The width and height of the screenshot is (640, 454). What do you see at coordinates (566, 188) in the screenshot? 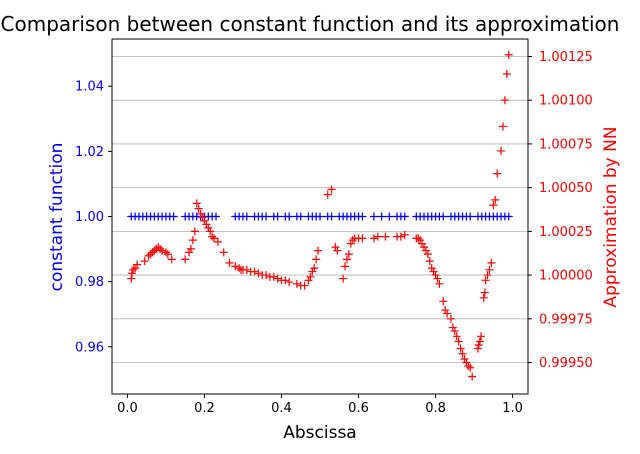
I see `right-y-tick-label: 1.00050` at bounding box center [566, 188].